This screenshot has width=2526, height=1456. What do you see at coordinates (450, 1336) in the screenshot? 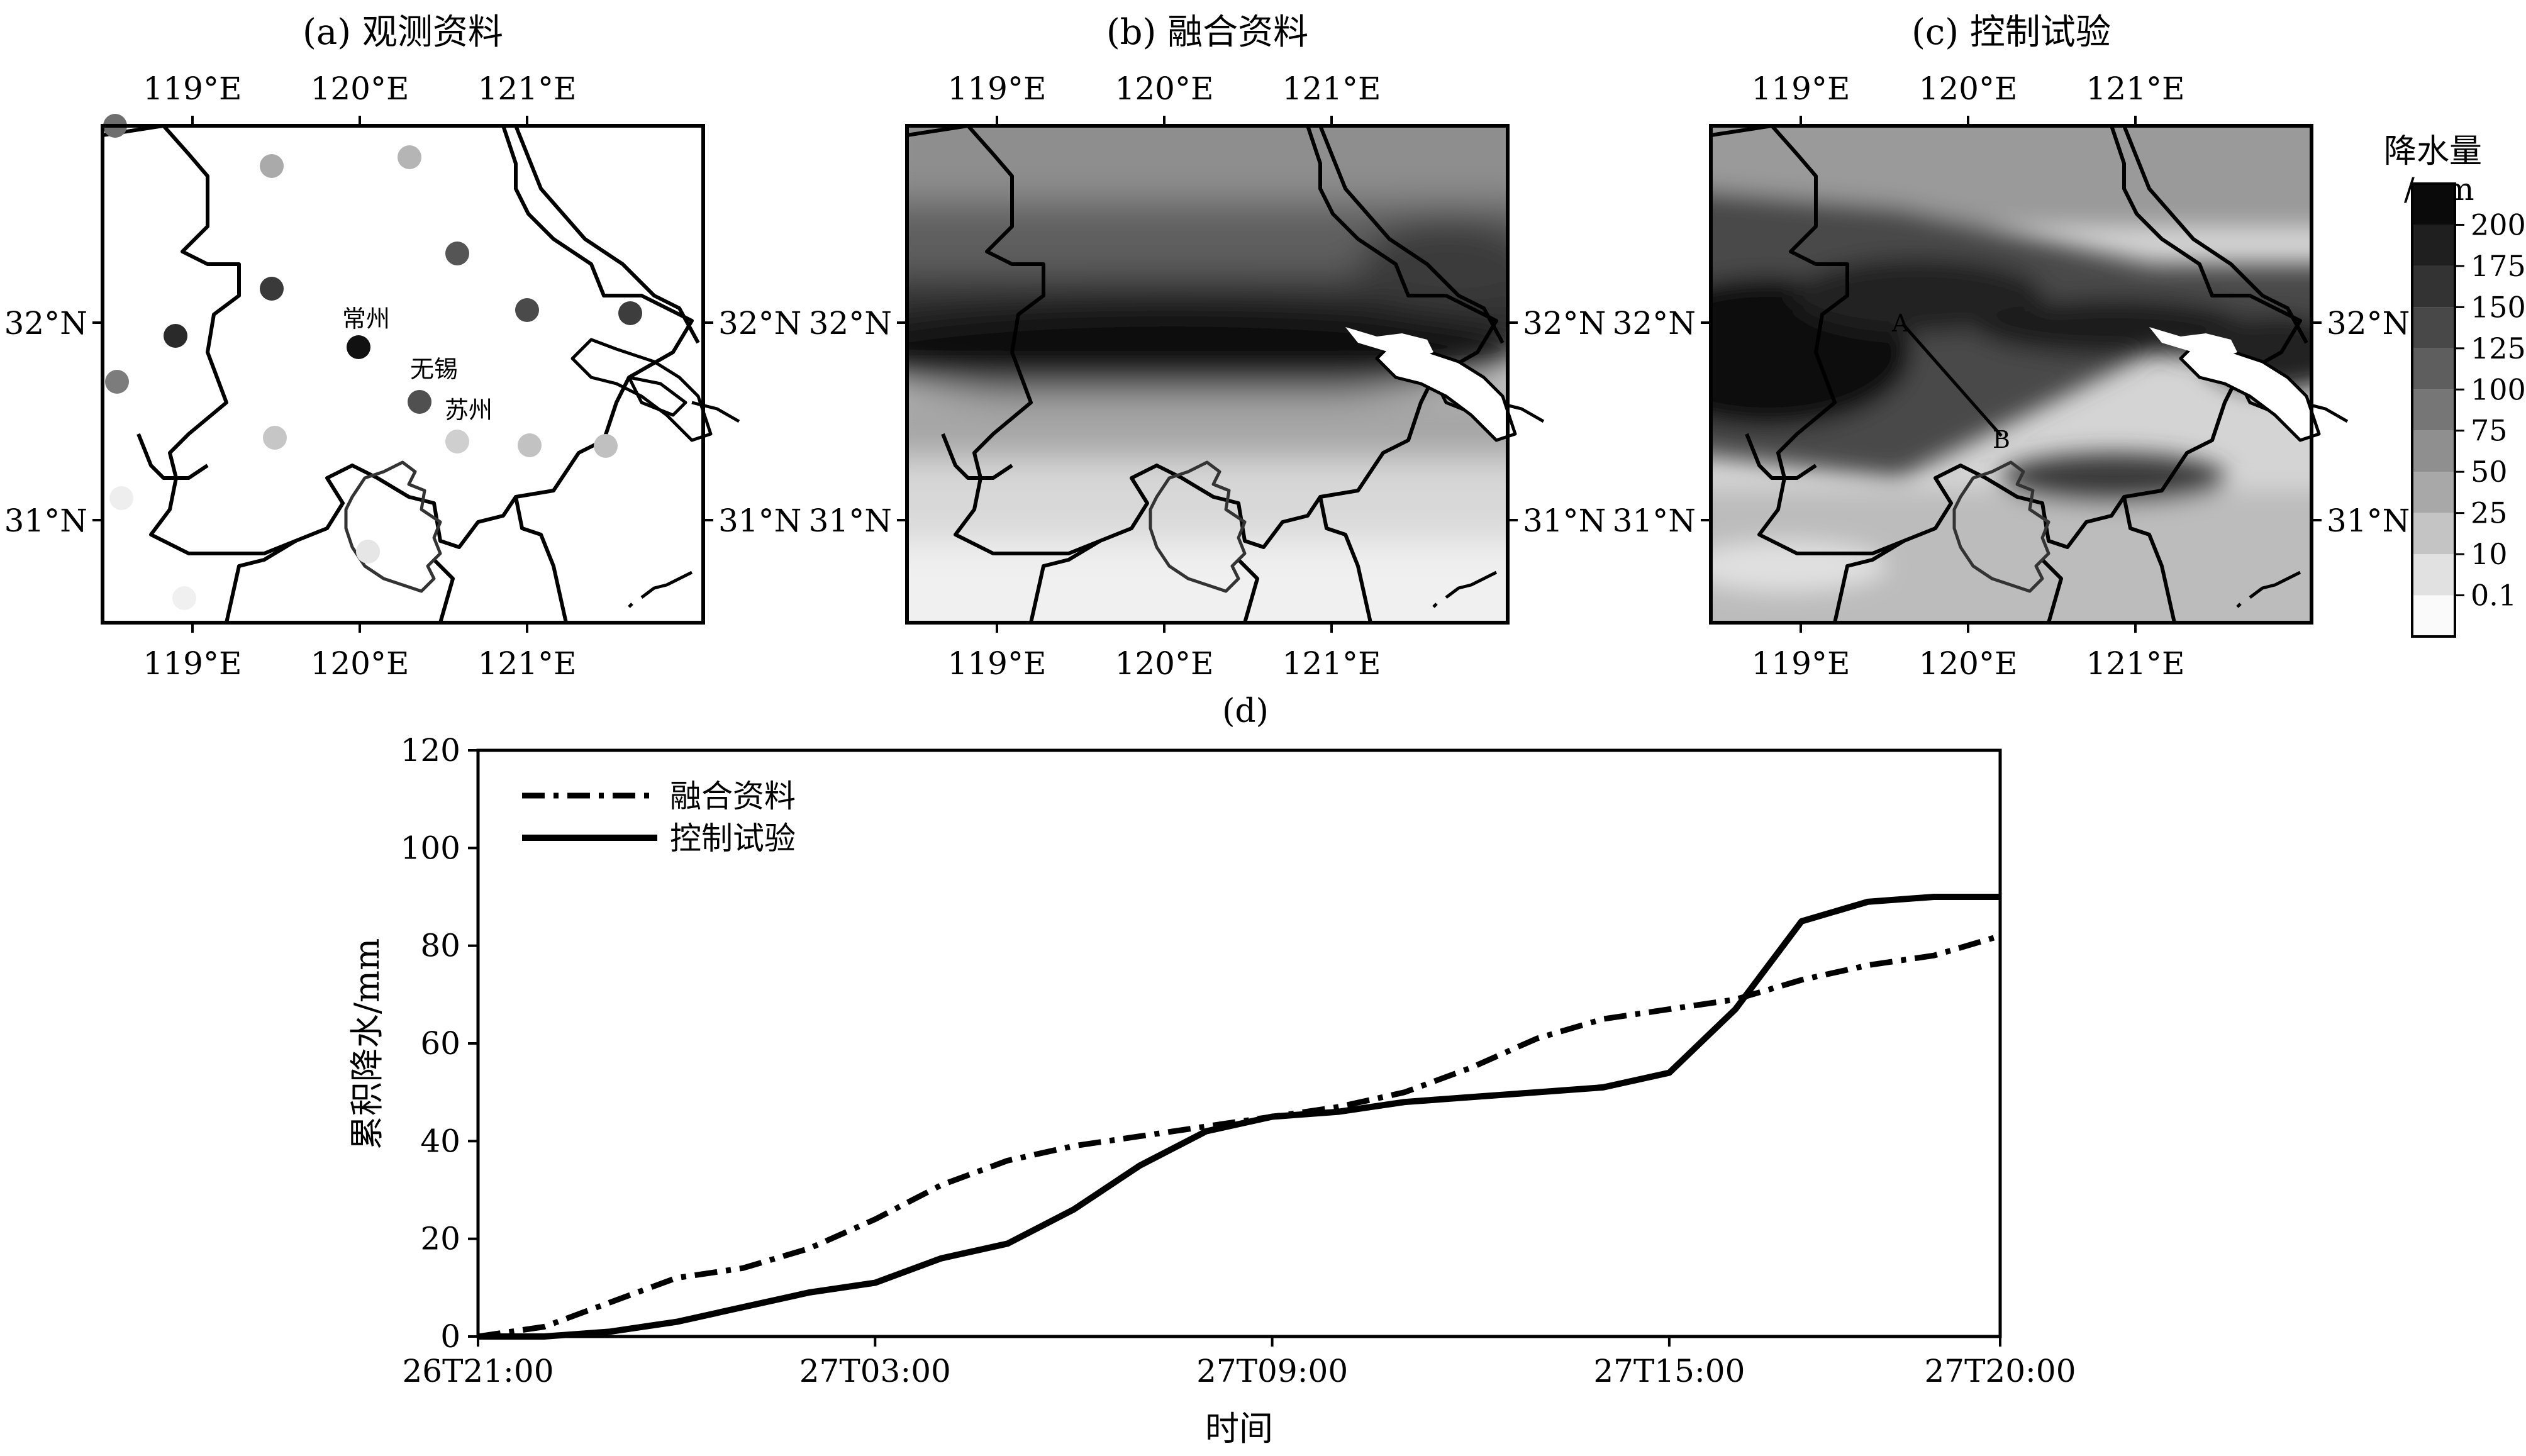
I see `y-tick-label: 0` at bounding box center [450, 1336].